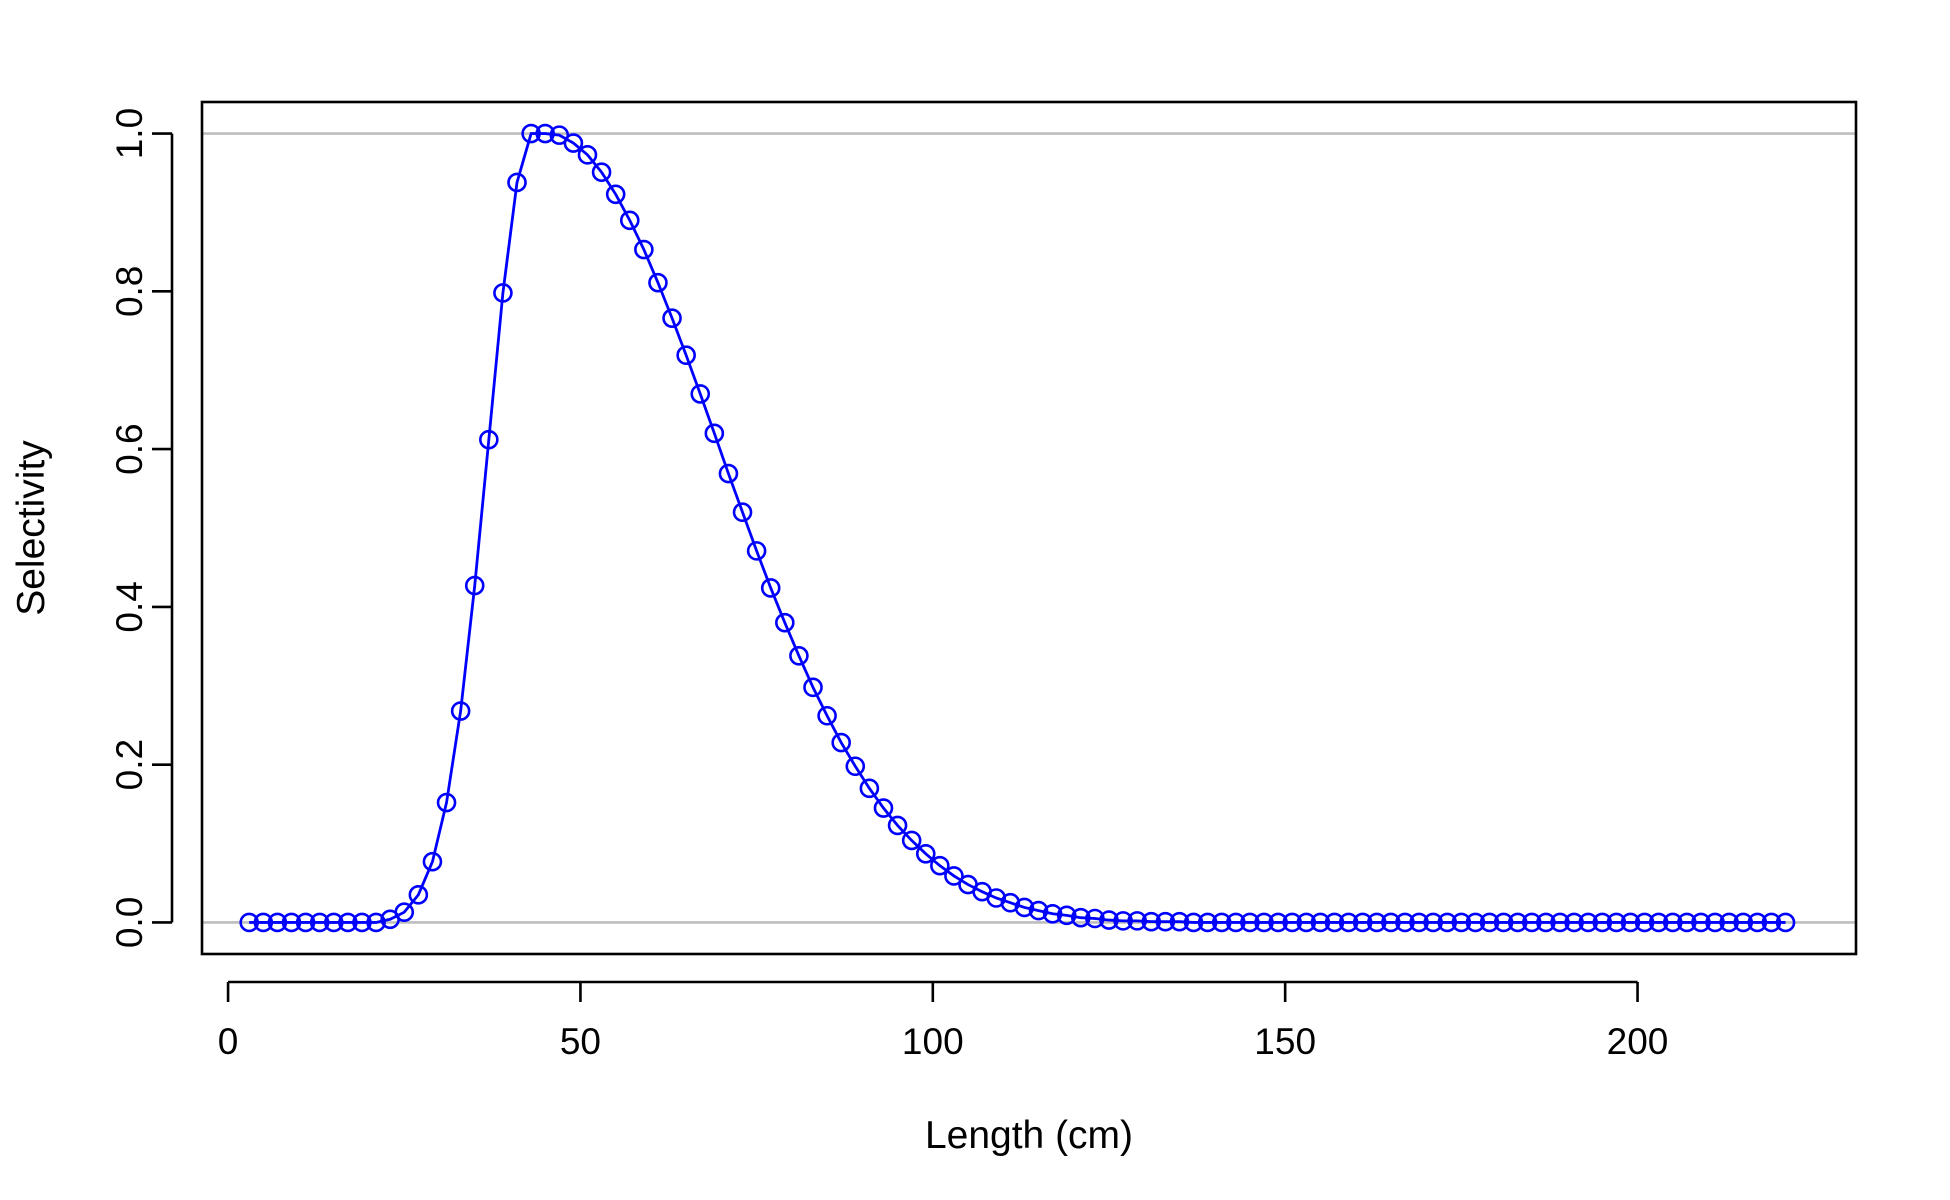  What do you see at coordinates (1285, 1041) in the screenshot?
I see `x-tick-label-3: 150` at bounding box center [1285, 1041].